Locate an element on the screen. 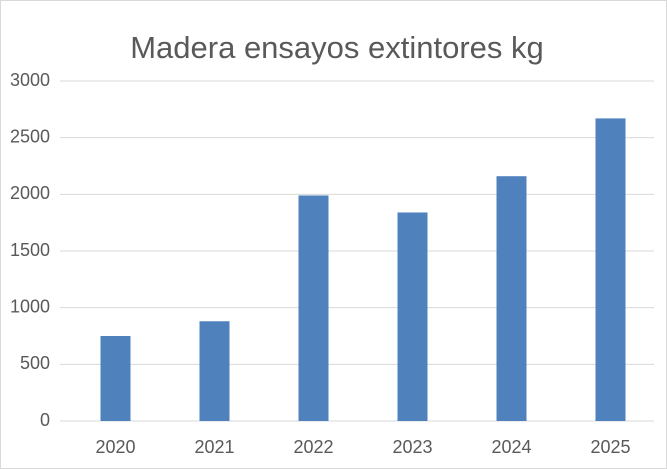 The image size is (667, 469). y-tick-label: 2500 is located at coordinates (30, 136).